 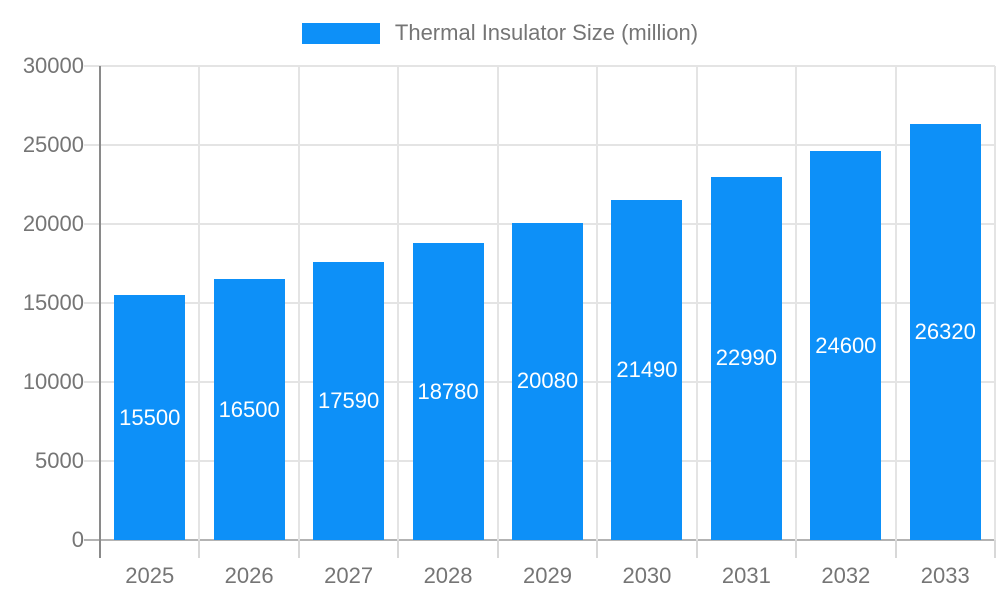 I want to click on y-axis-line, so click(x=100, y=312).